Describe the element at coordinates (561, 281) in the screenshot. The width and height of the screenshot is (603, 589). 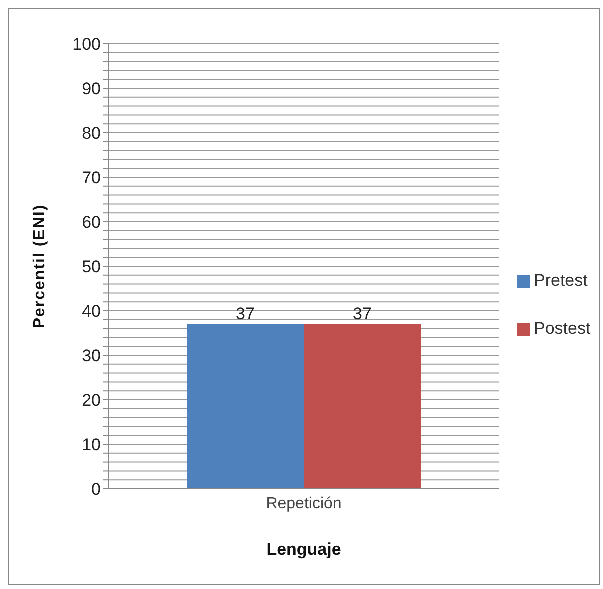
I see `legend-label: Pretest` at that location.